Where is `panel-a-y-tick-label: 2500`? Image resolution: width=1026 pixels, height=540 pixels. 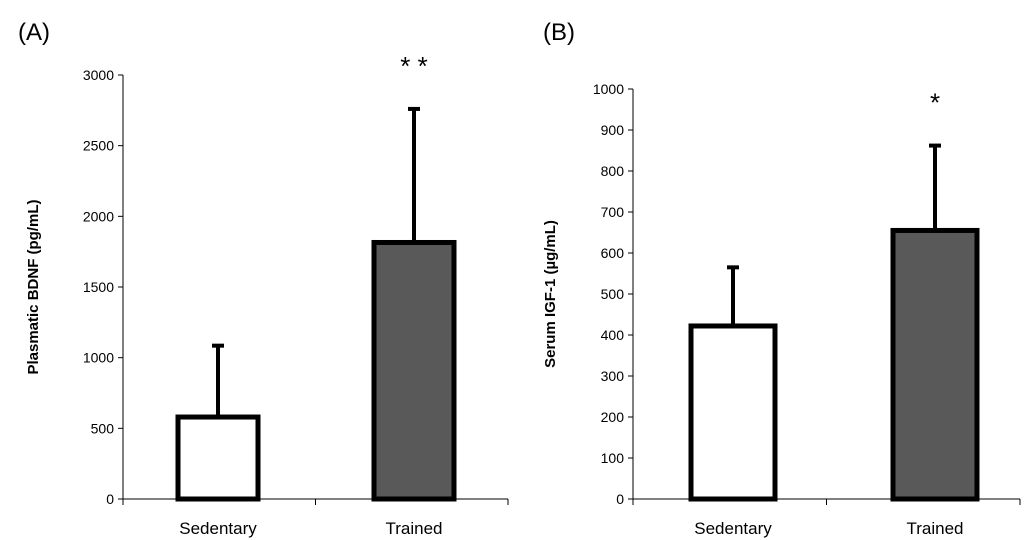
panel-a-y-tick-label: 2500 is located at coordinates (98, 146).